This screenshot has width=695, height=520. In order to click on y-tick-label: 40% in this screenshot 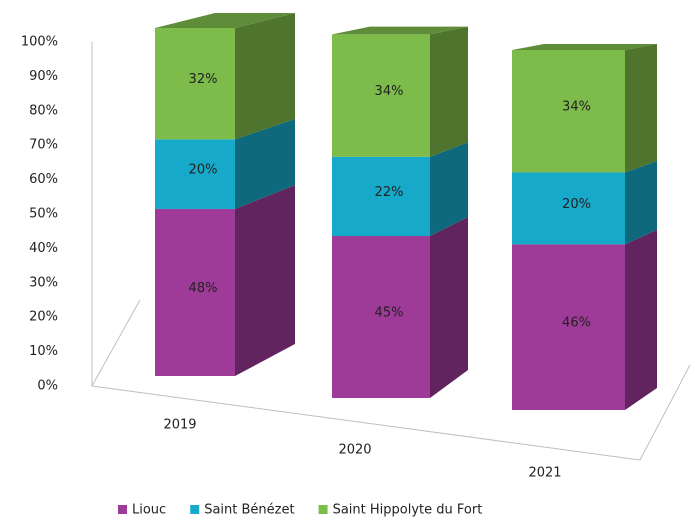, I will do `click(43, 248)`.